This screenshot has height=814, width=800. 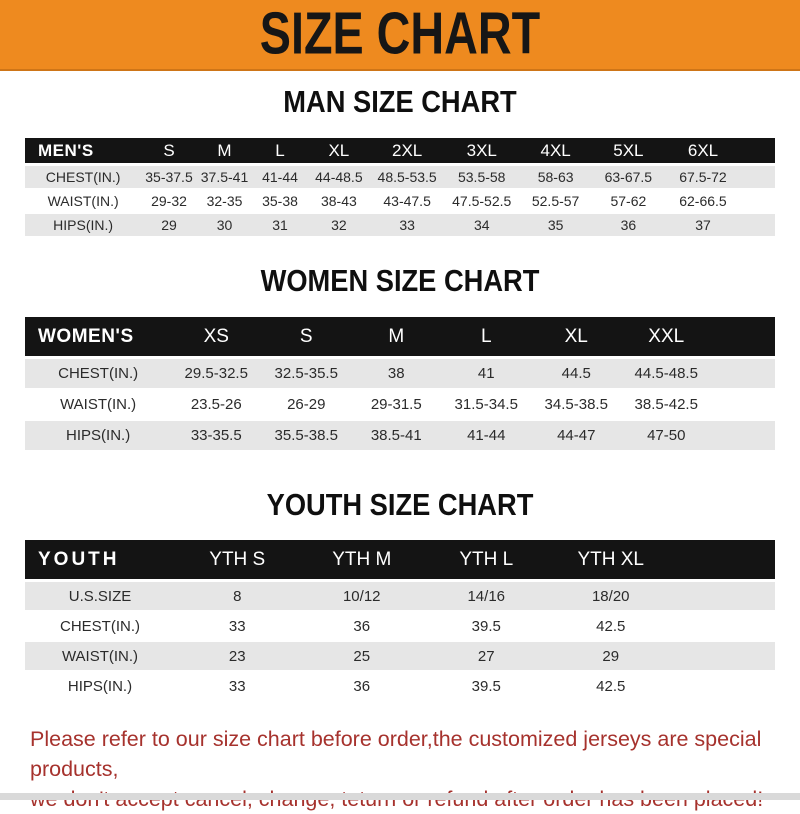 I want to click on size-value-cell: 32, so click(x=338, y=226).